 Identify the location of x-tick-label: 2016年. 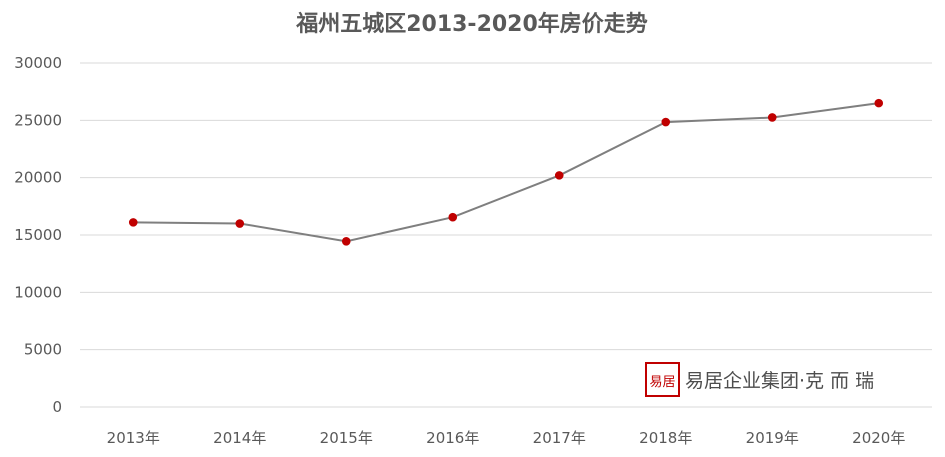
(452, 438).